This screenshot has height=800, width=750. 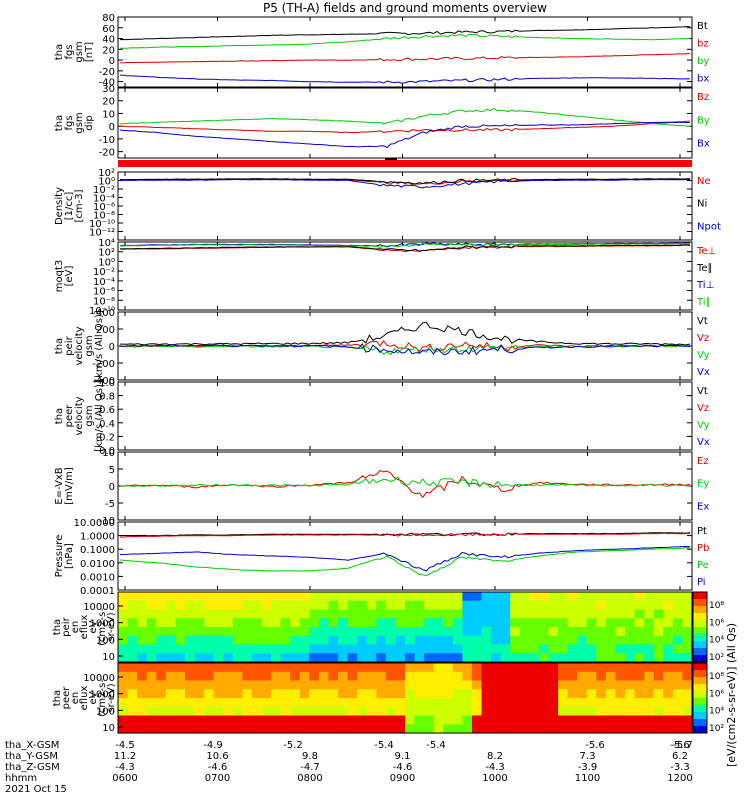 What do you see at coordinates (587, 778) in the screenshot?
I see `footer-value: 1100` at bounding box center [587, 778].